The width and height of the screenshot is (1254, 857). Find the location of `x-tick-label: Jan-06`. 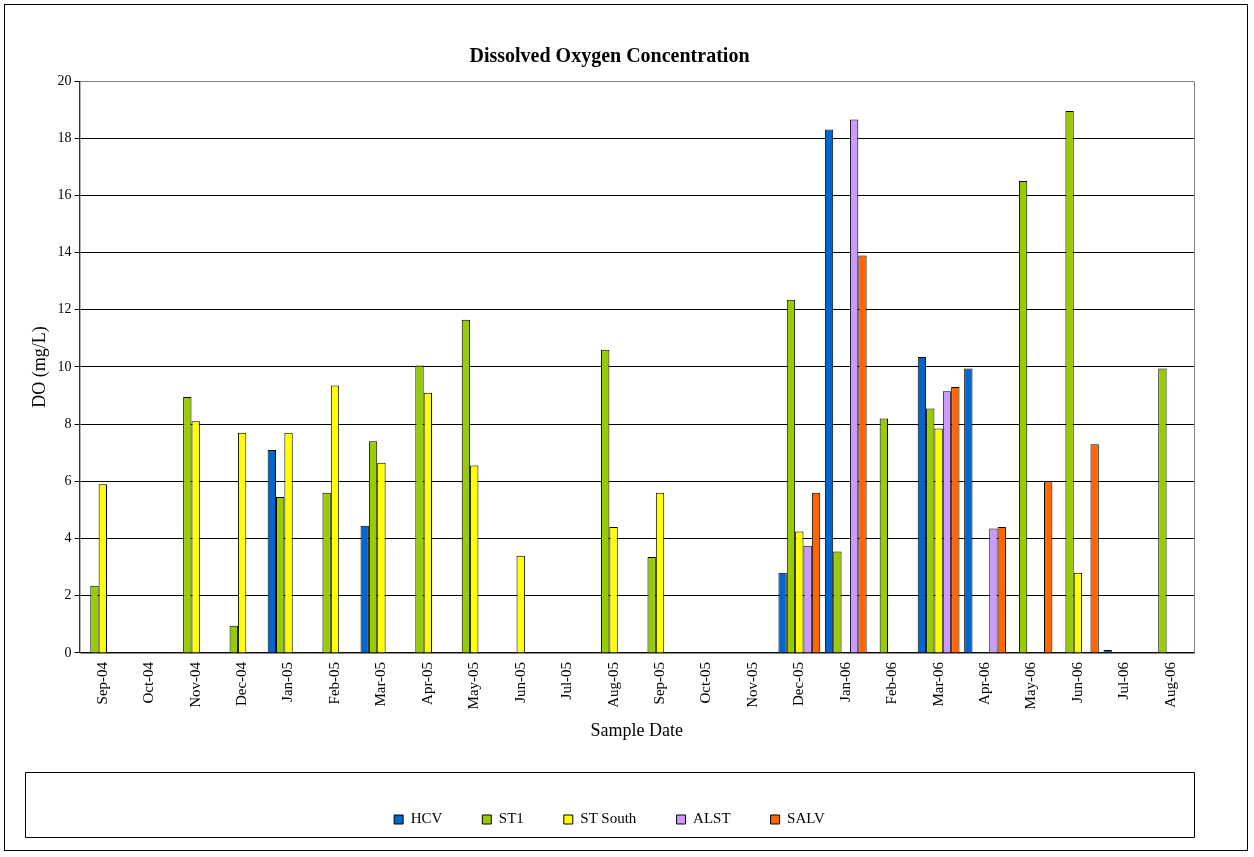

x-tick-label: Jan-06 is located at coordinates (844, 681).